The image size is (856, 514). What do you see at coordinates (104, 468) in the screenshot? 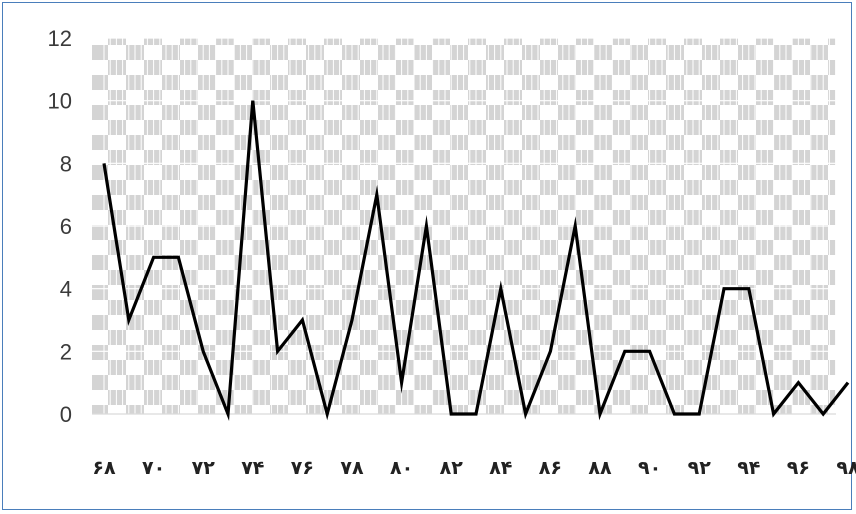
I see `x-tick-label: ۶۸` at bounding box center [104, 468].